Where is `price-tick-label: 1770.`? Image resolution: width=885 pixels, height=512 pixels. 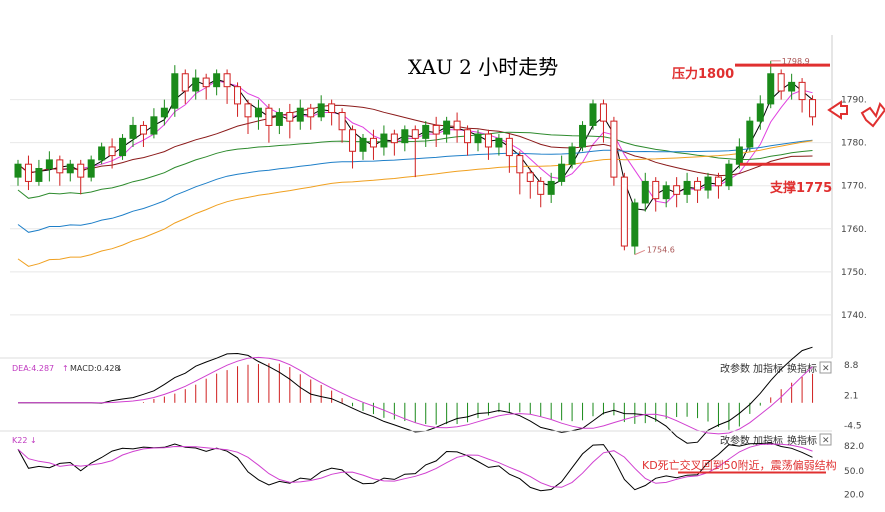 price-tick-label: 1770. is located at coordinates (854, 187).